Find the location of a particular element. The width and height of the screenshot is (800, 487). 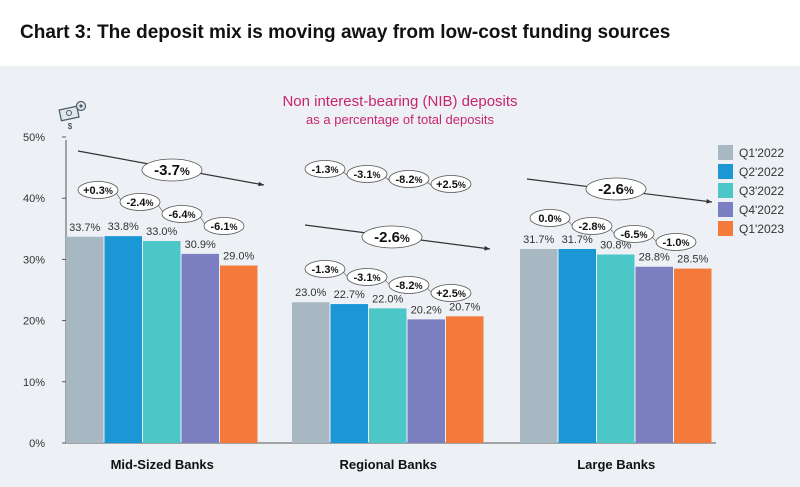

bar-value-label: 30.8% is located at coordinates (615, 246).